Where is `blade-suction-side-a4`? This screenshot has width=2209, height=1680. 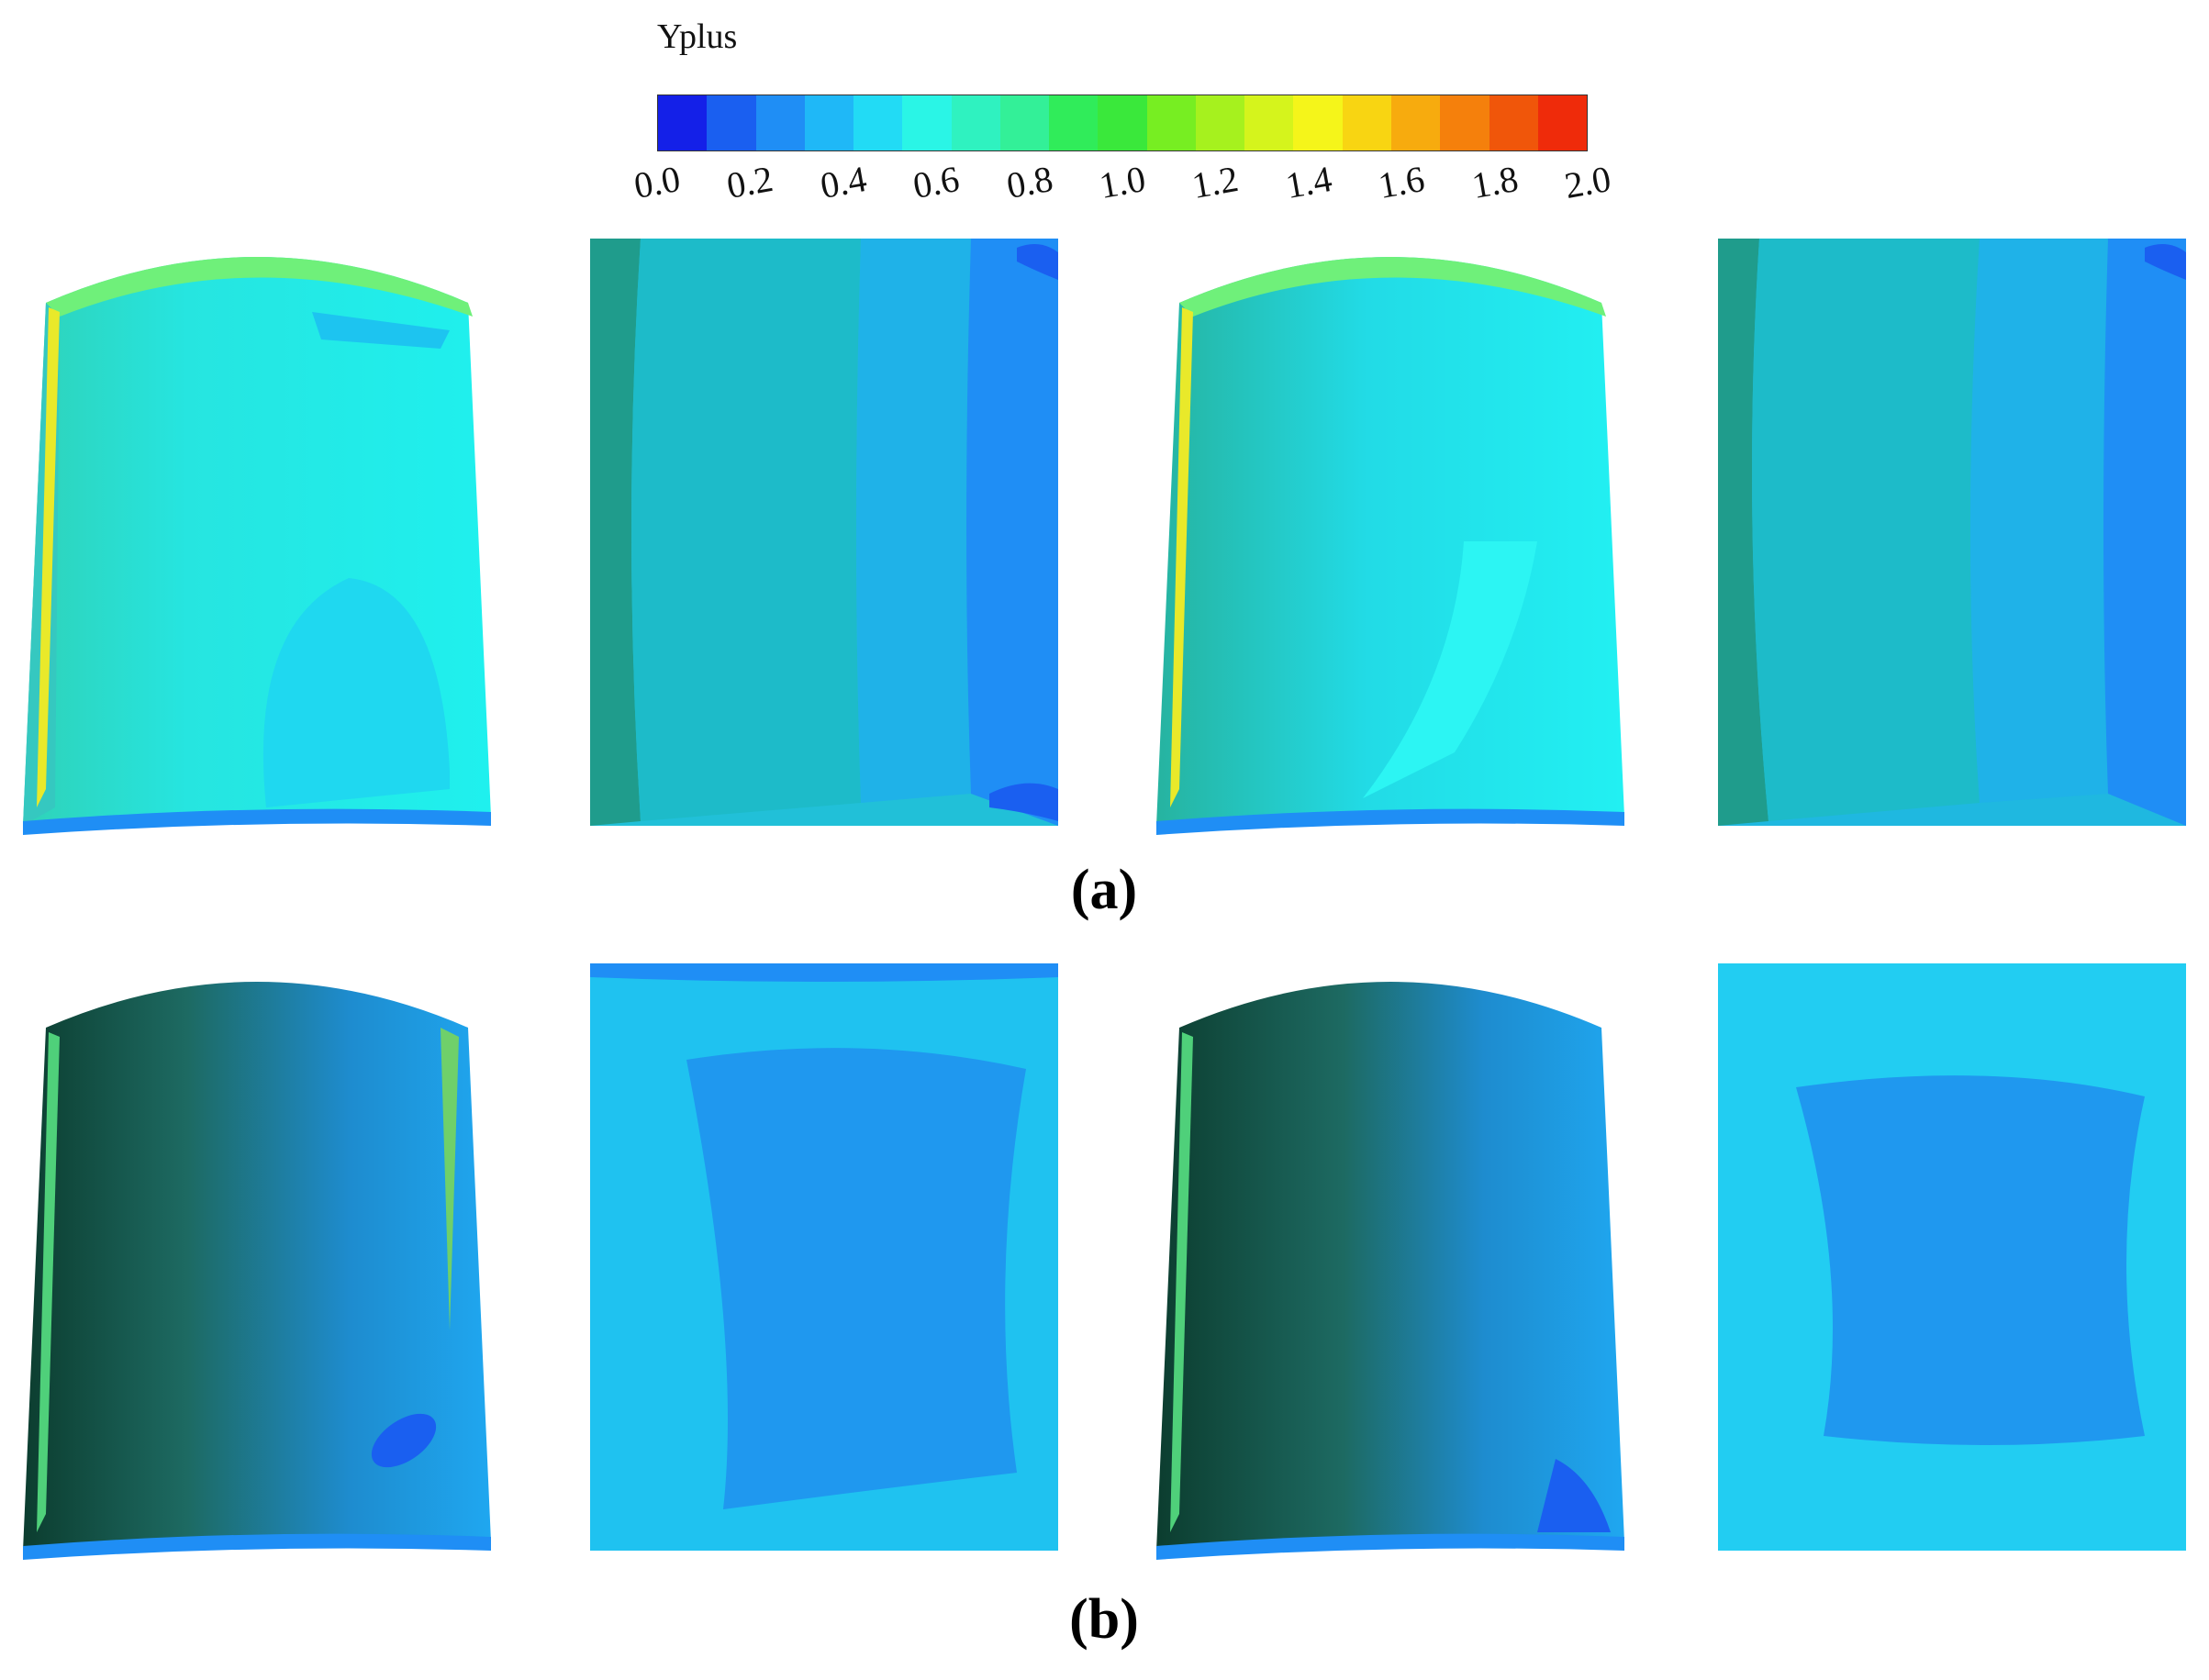
blade-suction-side-a4 is located at coordinates (1952, 532).